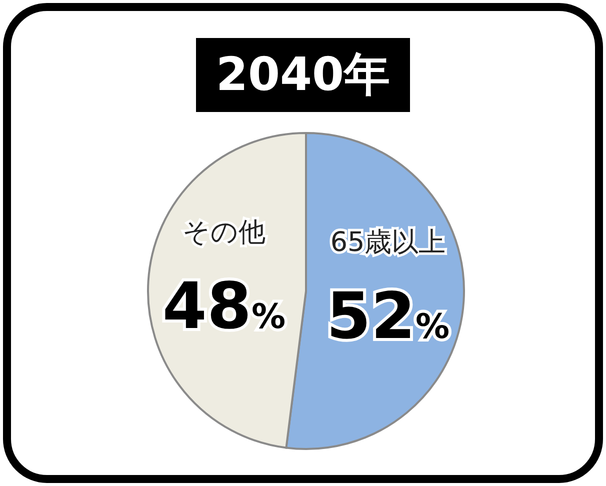 Image resolution: width=606 pixels, height=486 pixels. Describe the element at coordinates (224, 232) in the screenshot. I see `slice-label: その他` at that location.